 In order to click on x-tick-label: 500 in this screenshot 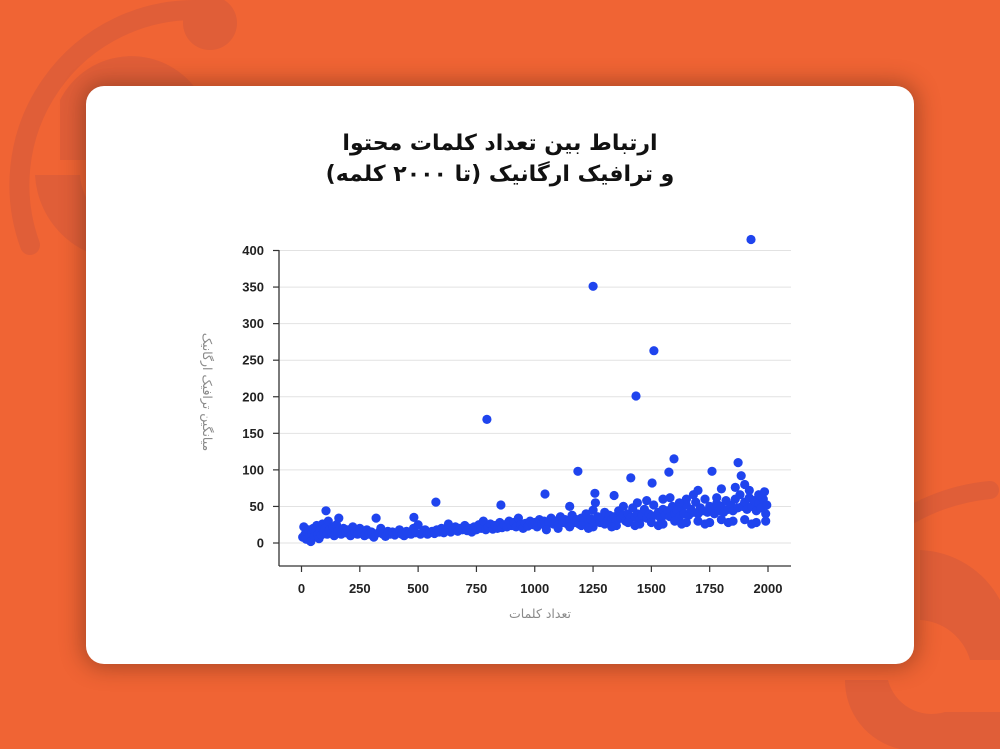, I will do `click(418, 588)`.